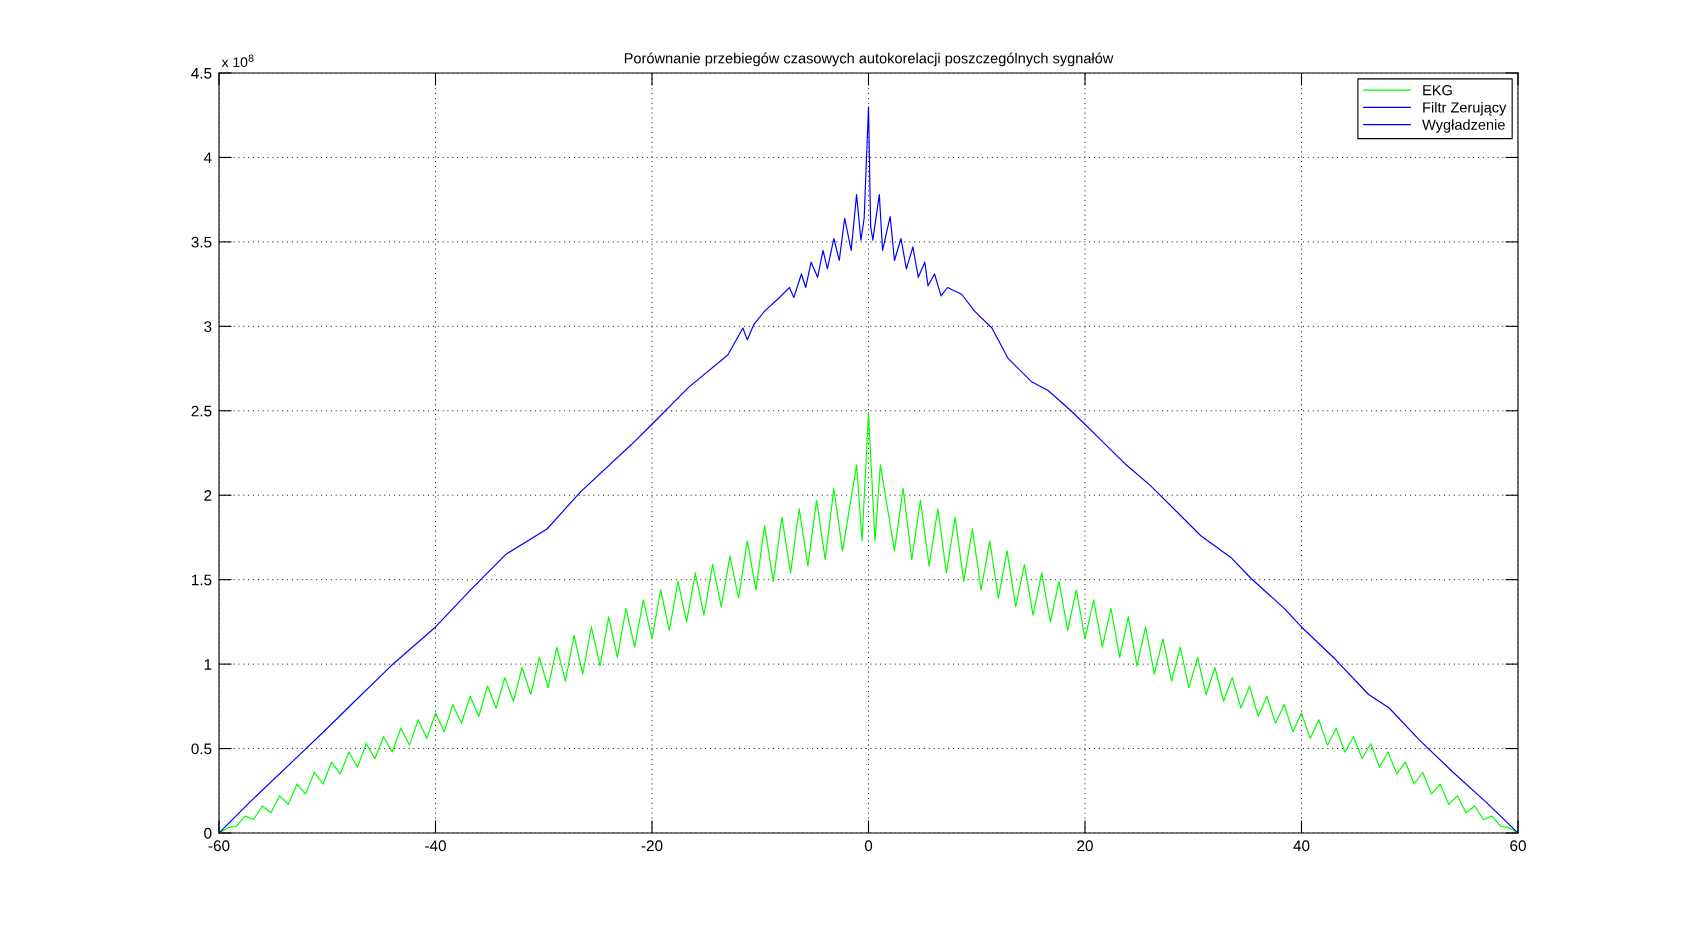 The height and width of the screenshot is (938, 1681). What do you see at coordinates (201, 411) in the screenshot?
I see `y-tick-label: 2.5` at bounding box center [201, 411].